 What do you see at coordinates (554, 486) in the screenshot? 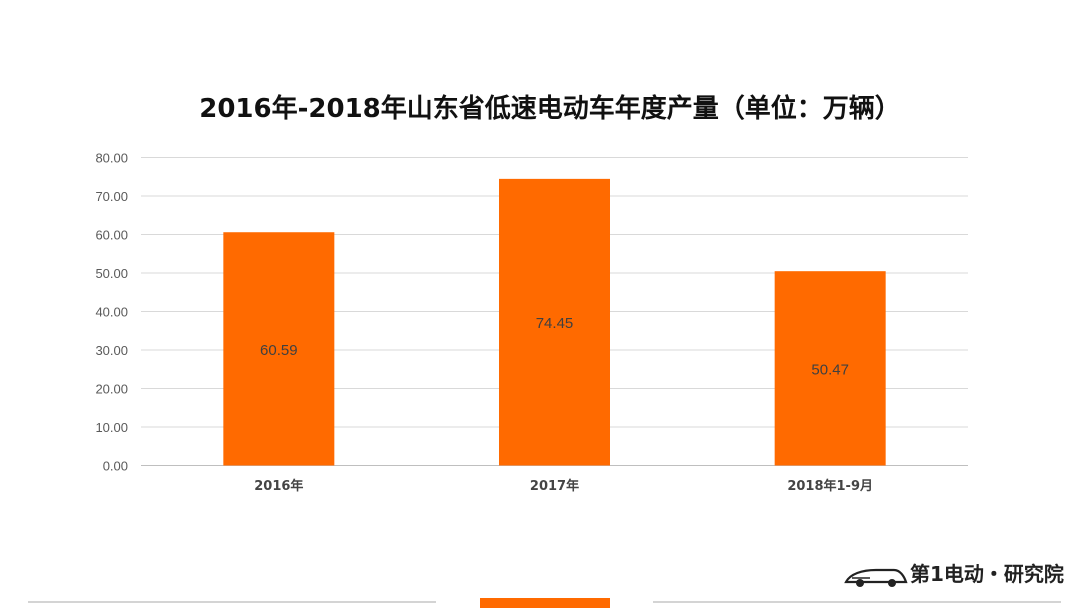
I see `x-tick-label: 2017年` at bounding box center [554, 486].